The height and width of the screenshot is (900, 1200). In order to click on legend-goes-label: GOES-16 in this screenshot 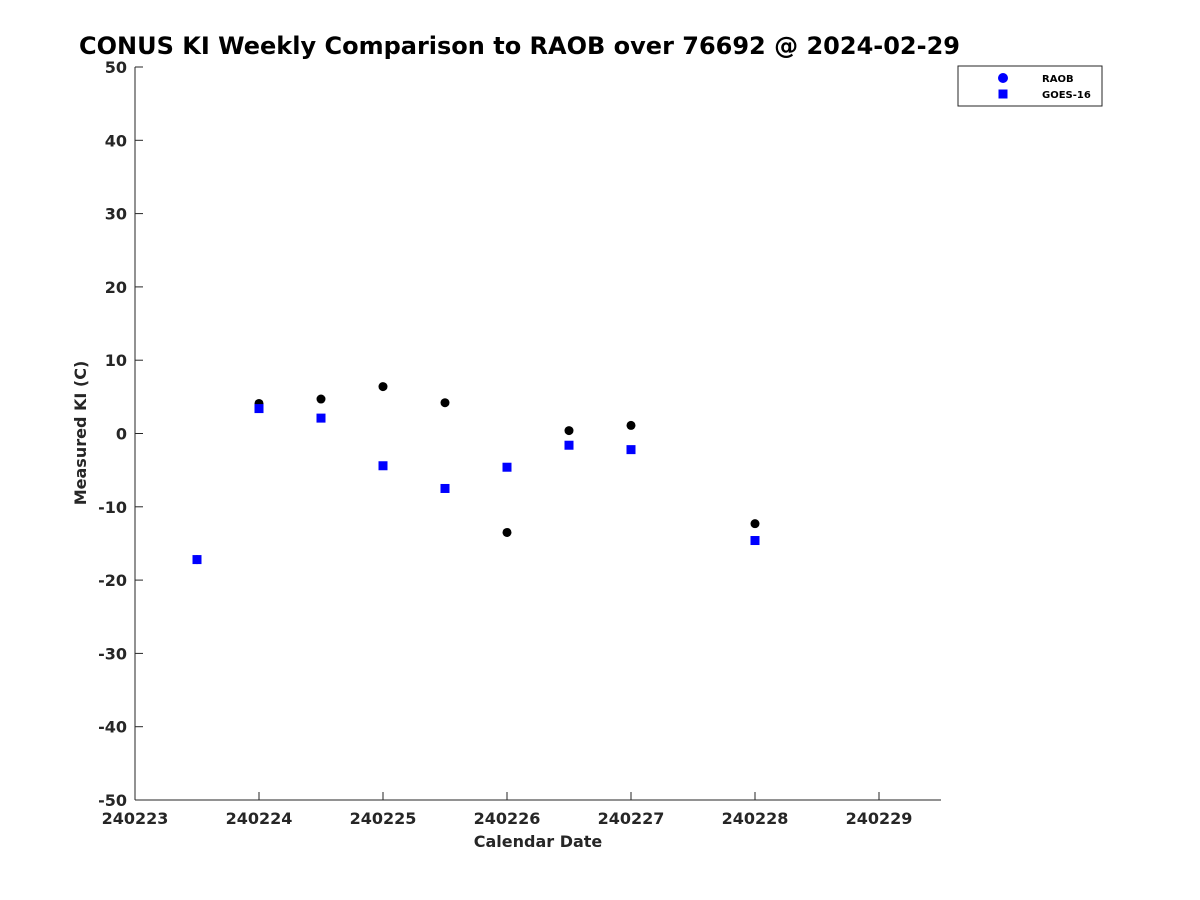, I will do `click(1066, 95)`.